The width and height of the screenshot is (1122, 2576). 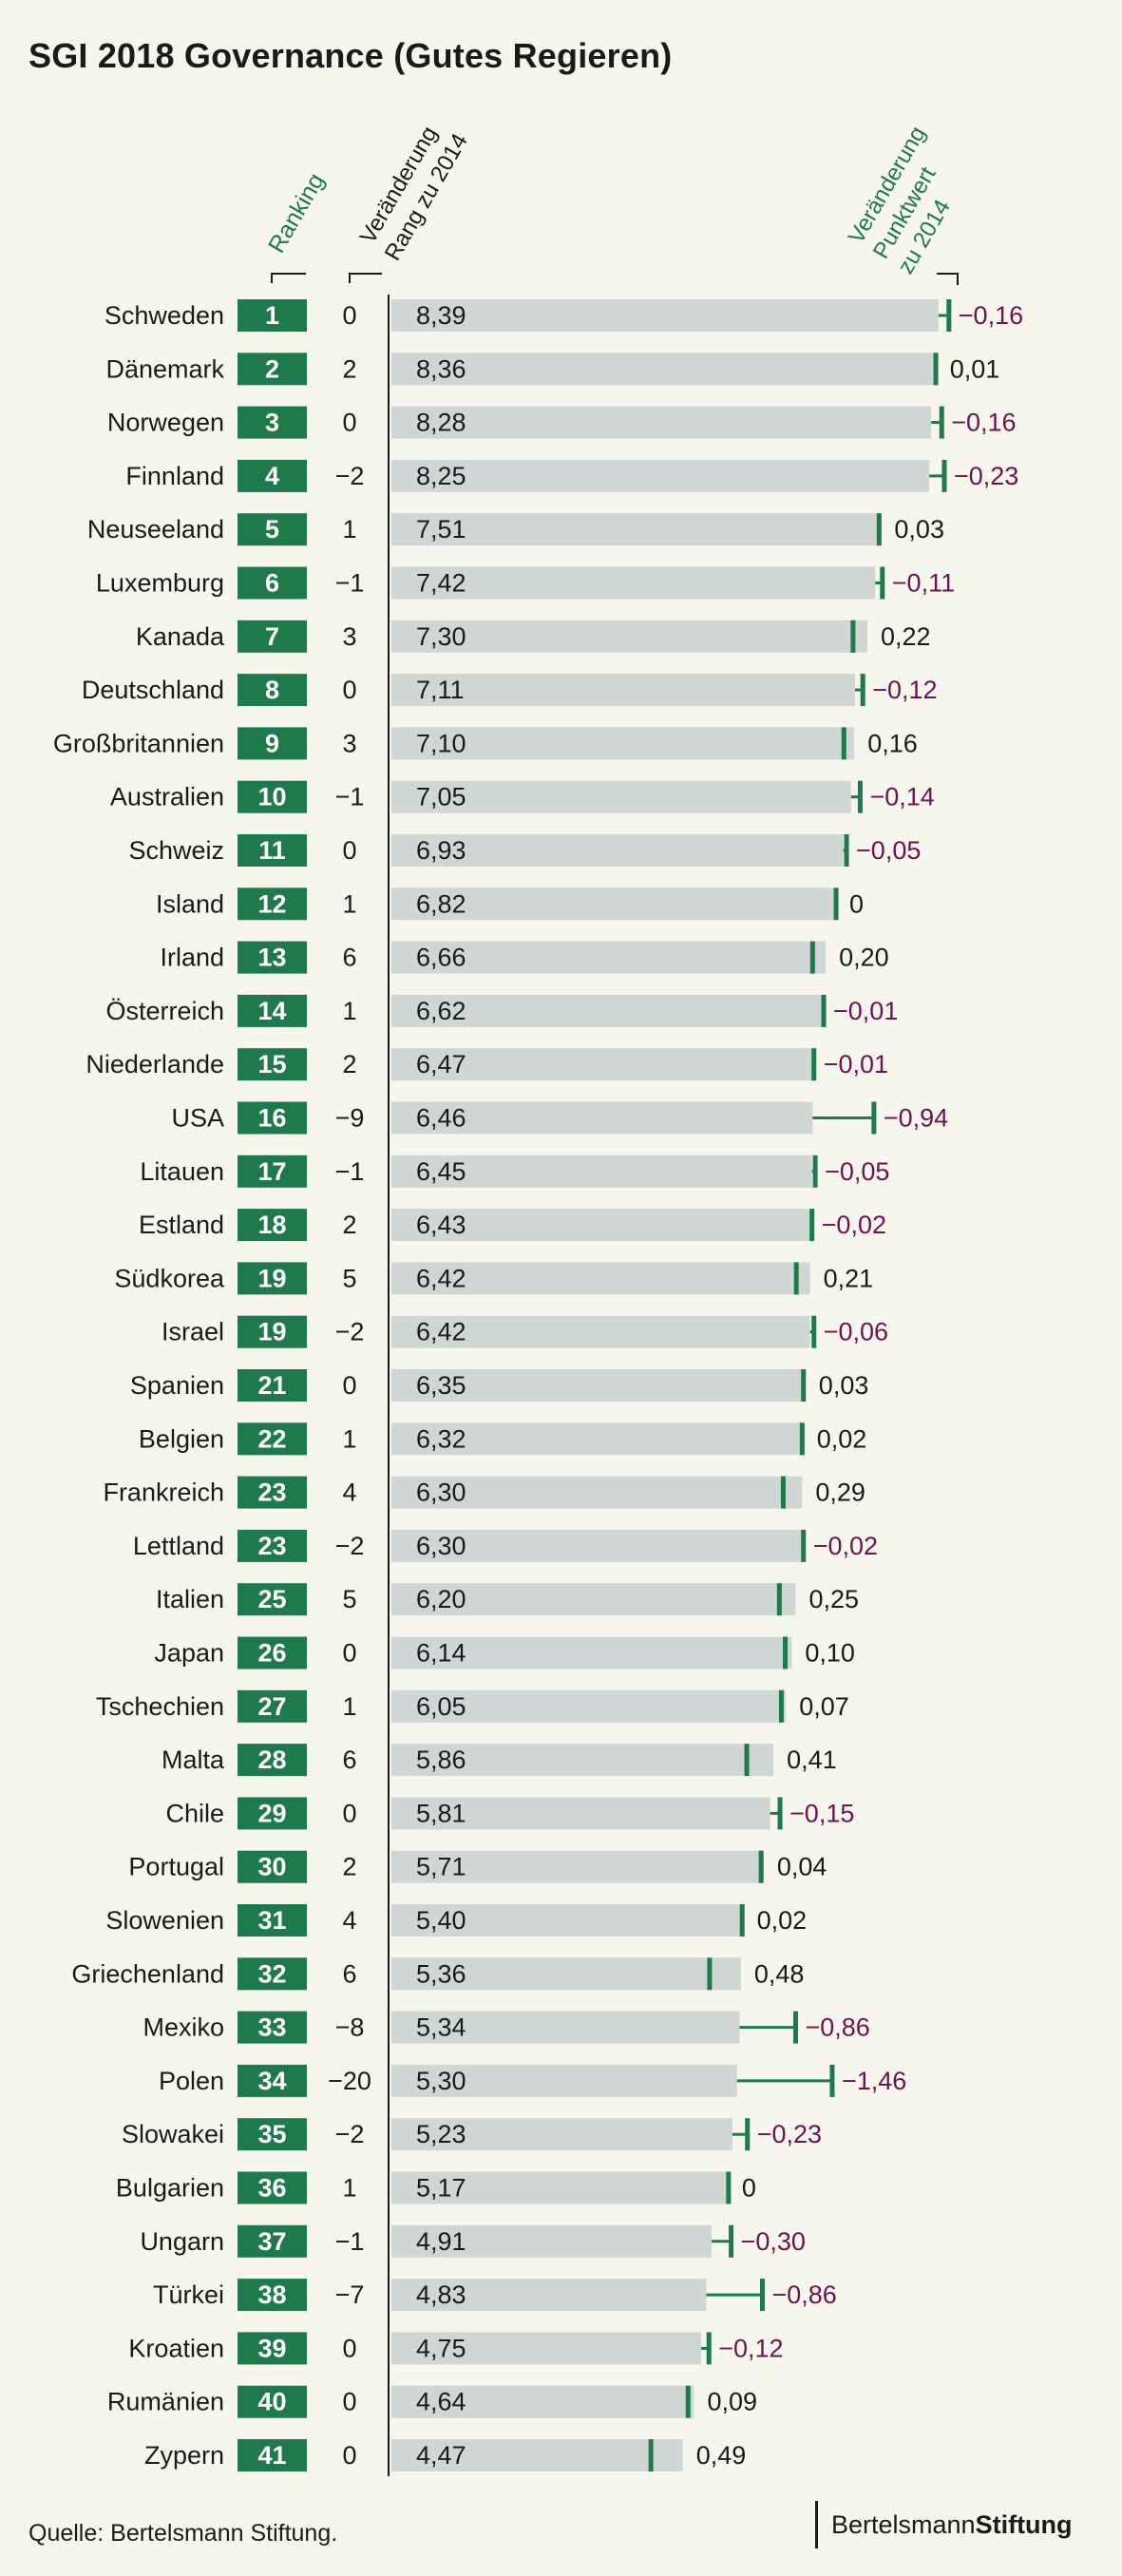 What do you see at coordinates (892, 743) in the screenshot?
I see `score-change-label: 0,16` at bounding box center [892, 743].